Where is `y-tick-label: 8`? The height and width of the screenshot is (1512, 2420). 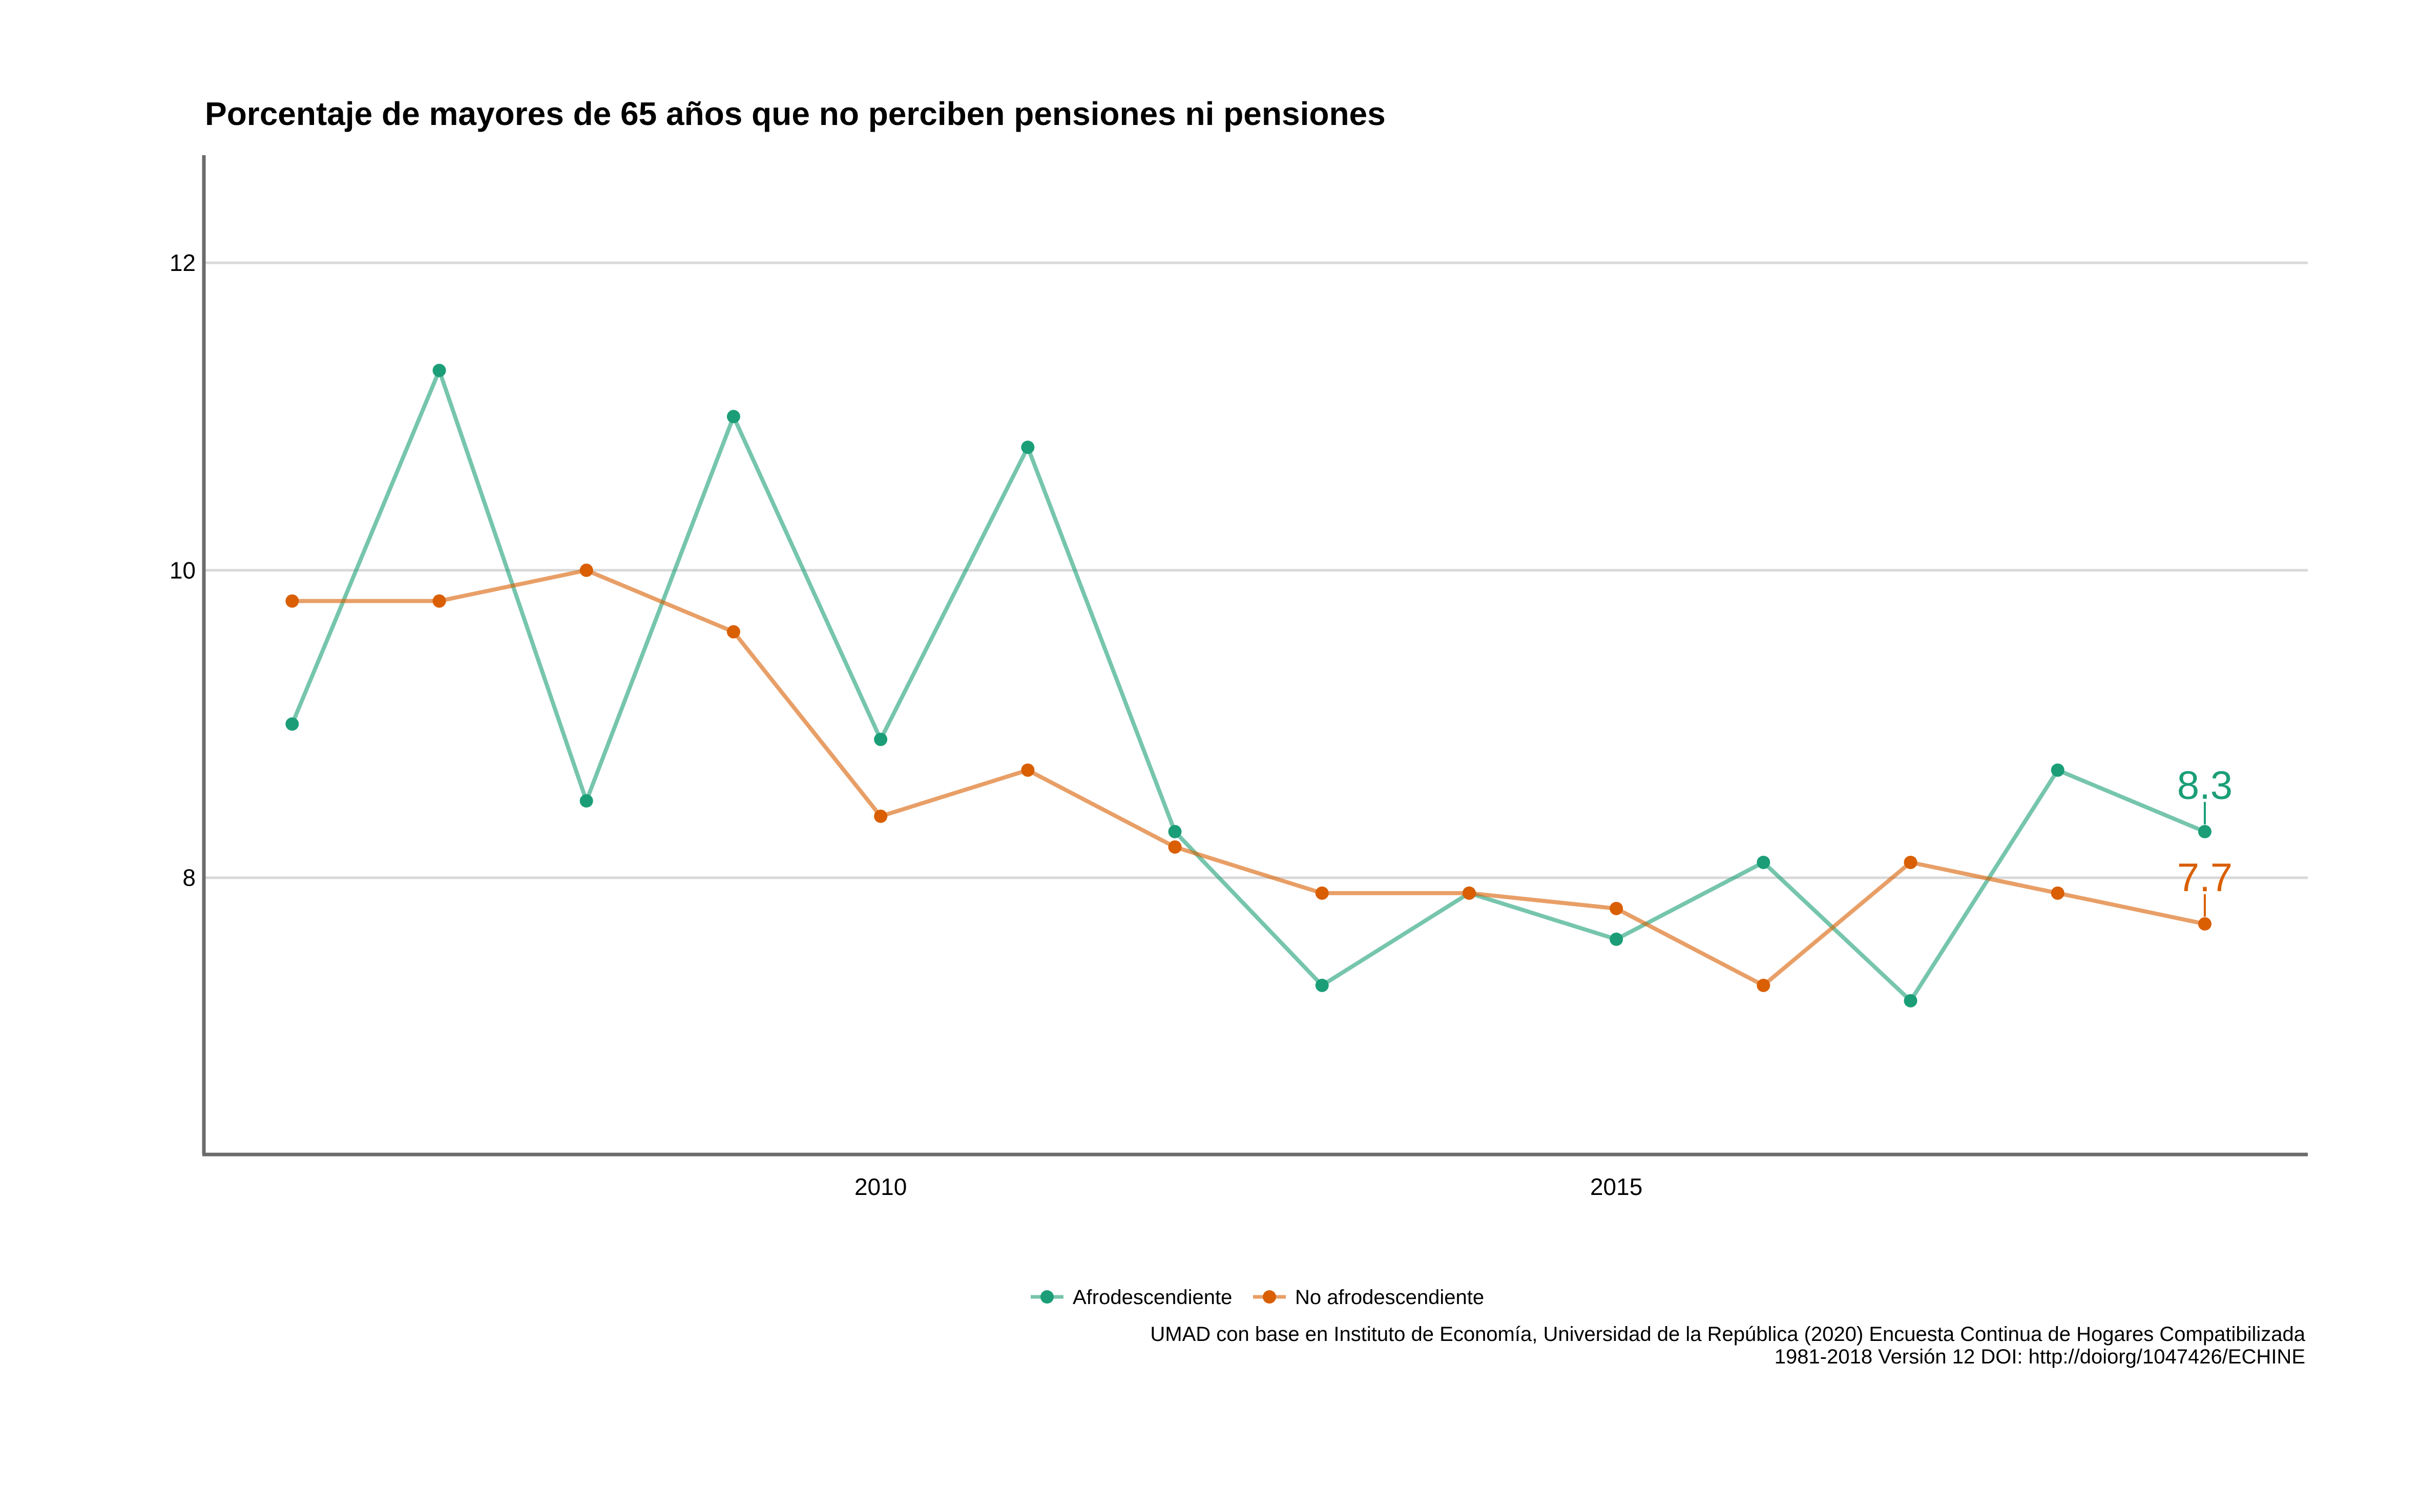
y-tick-label: 8 is located at coordinates (189, 878).